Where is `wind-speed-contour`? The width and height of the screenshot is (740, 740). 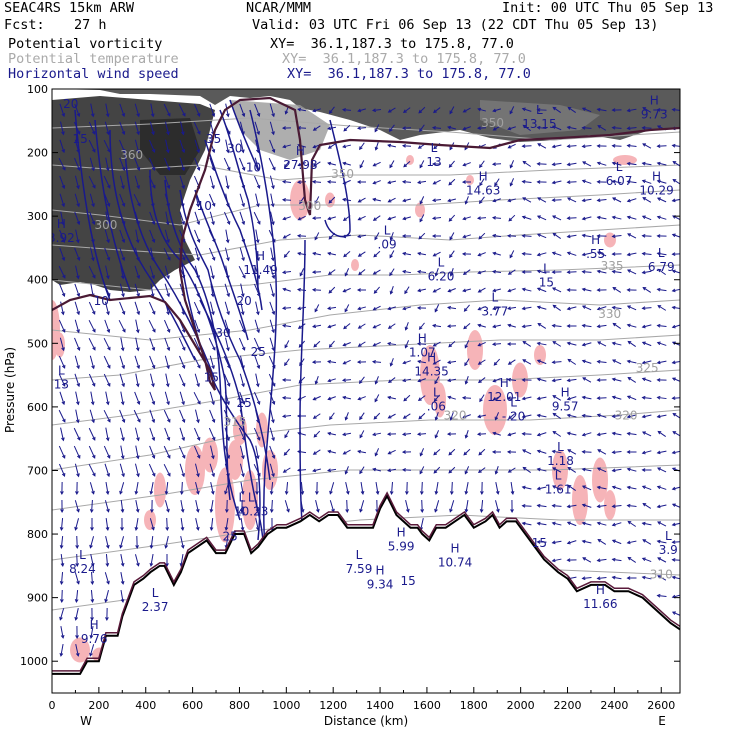 wind-speed-contour is located at coordinates (221, 265).